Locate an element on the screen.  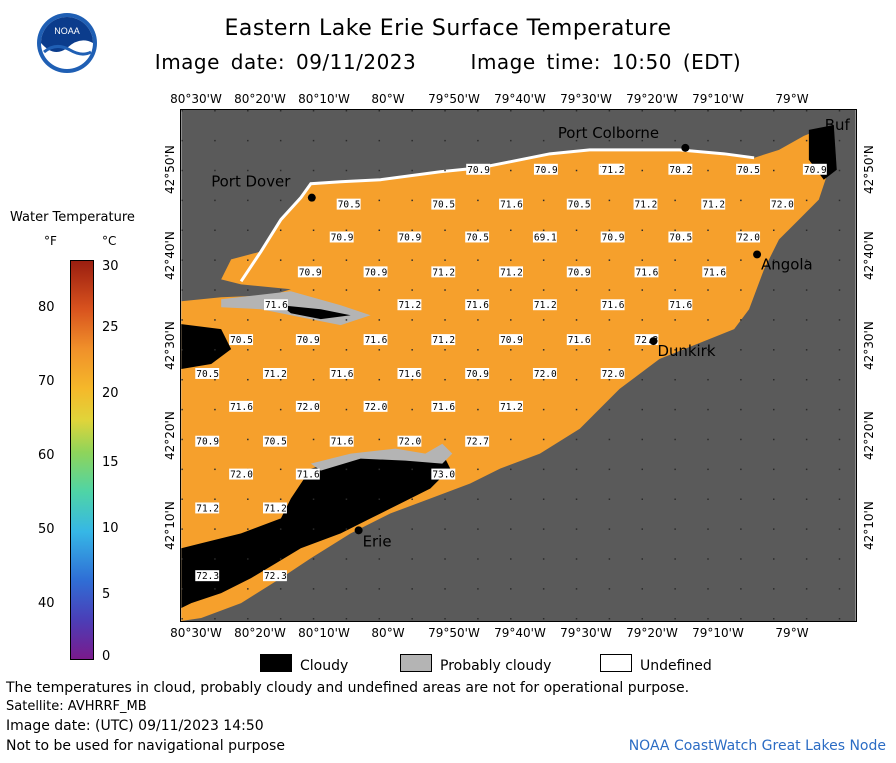
legend-title: Water Temperature is located at coordinates (72, 217).